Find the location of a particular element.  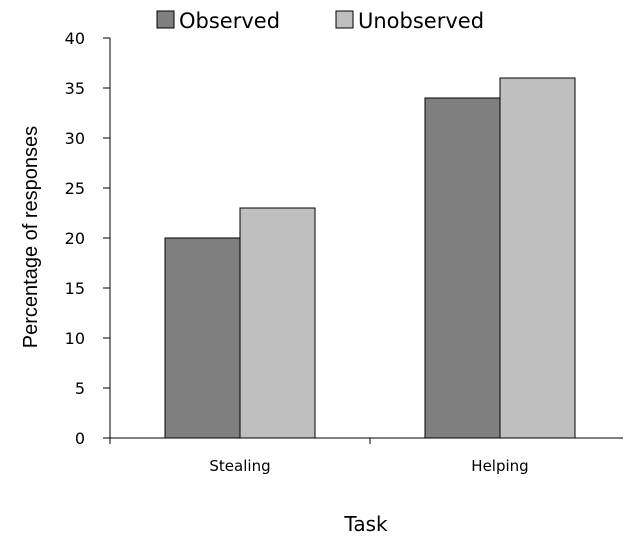

legend-label-observed: Observed is located at coordinates (229, 21).